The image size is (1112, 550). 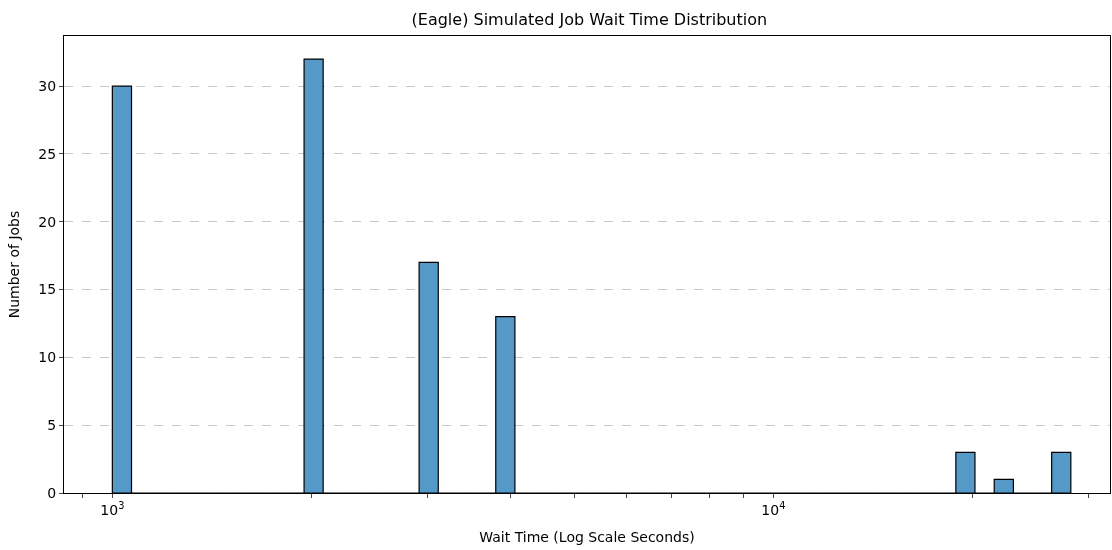 I want to click on y-tick-label: 15, so click(x=47, y=289).